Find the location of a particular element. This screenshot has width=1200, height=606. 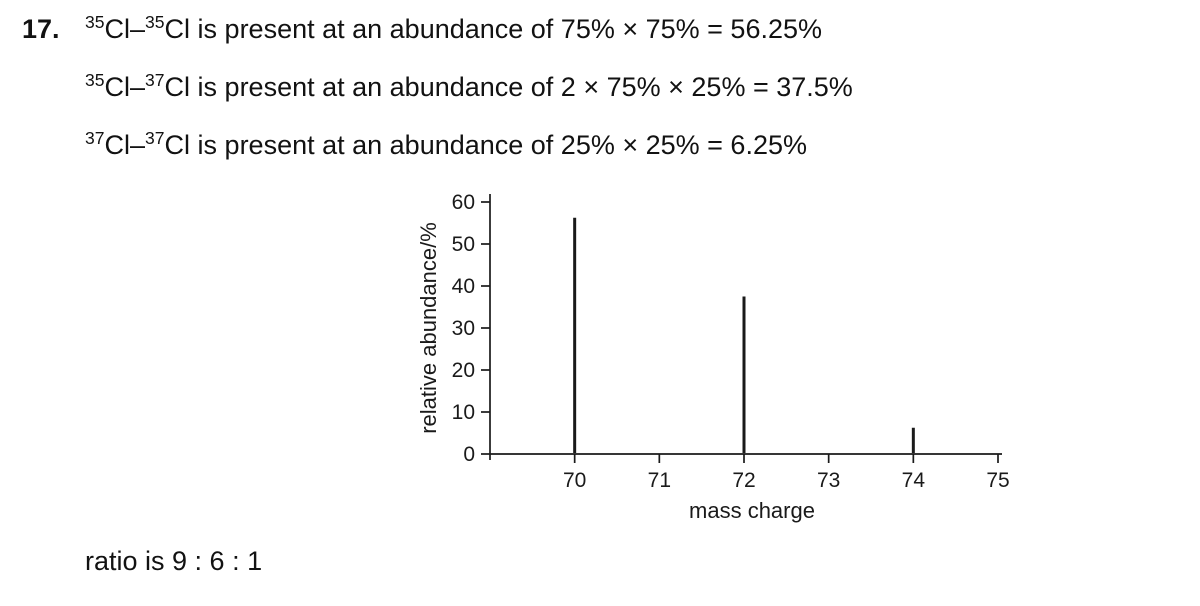

y-tick-label: 50 is located at coordinates (463, 244).